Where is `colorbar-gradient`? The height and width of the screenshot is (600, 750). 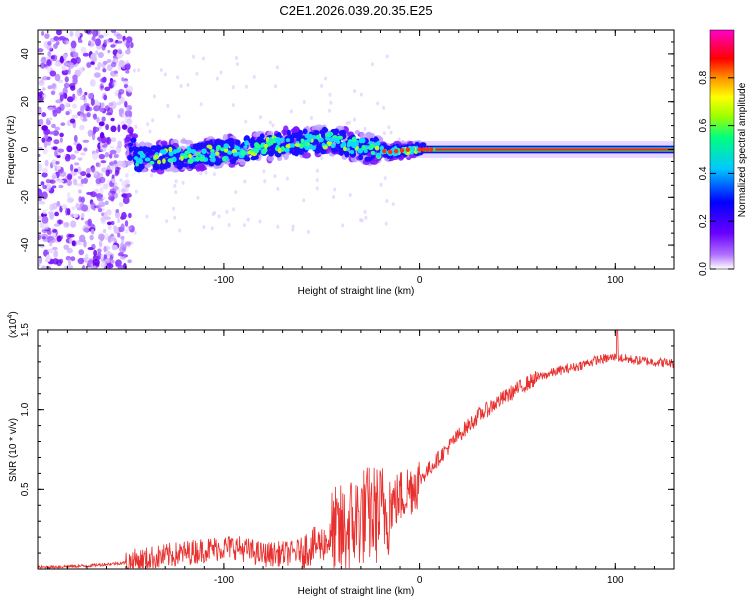 colorbar-gradient is located at coordinates (722, 149).